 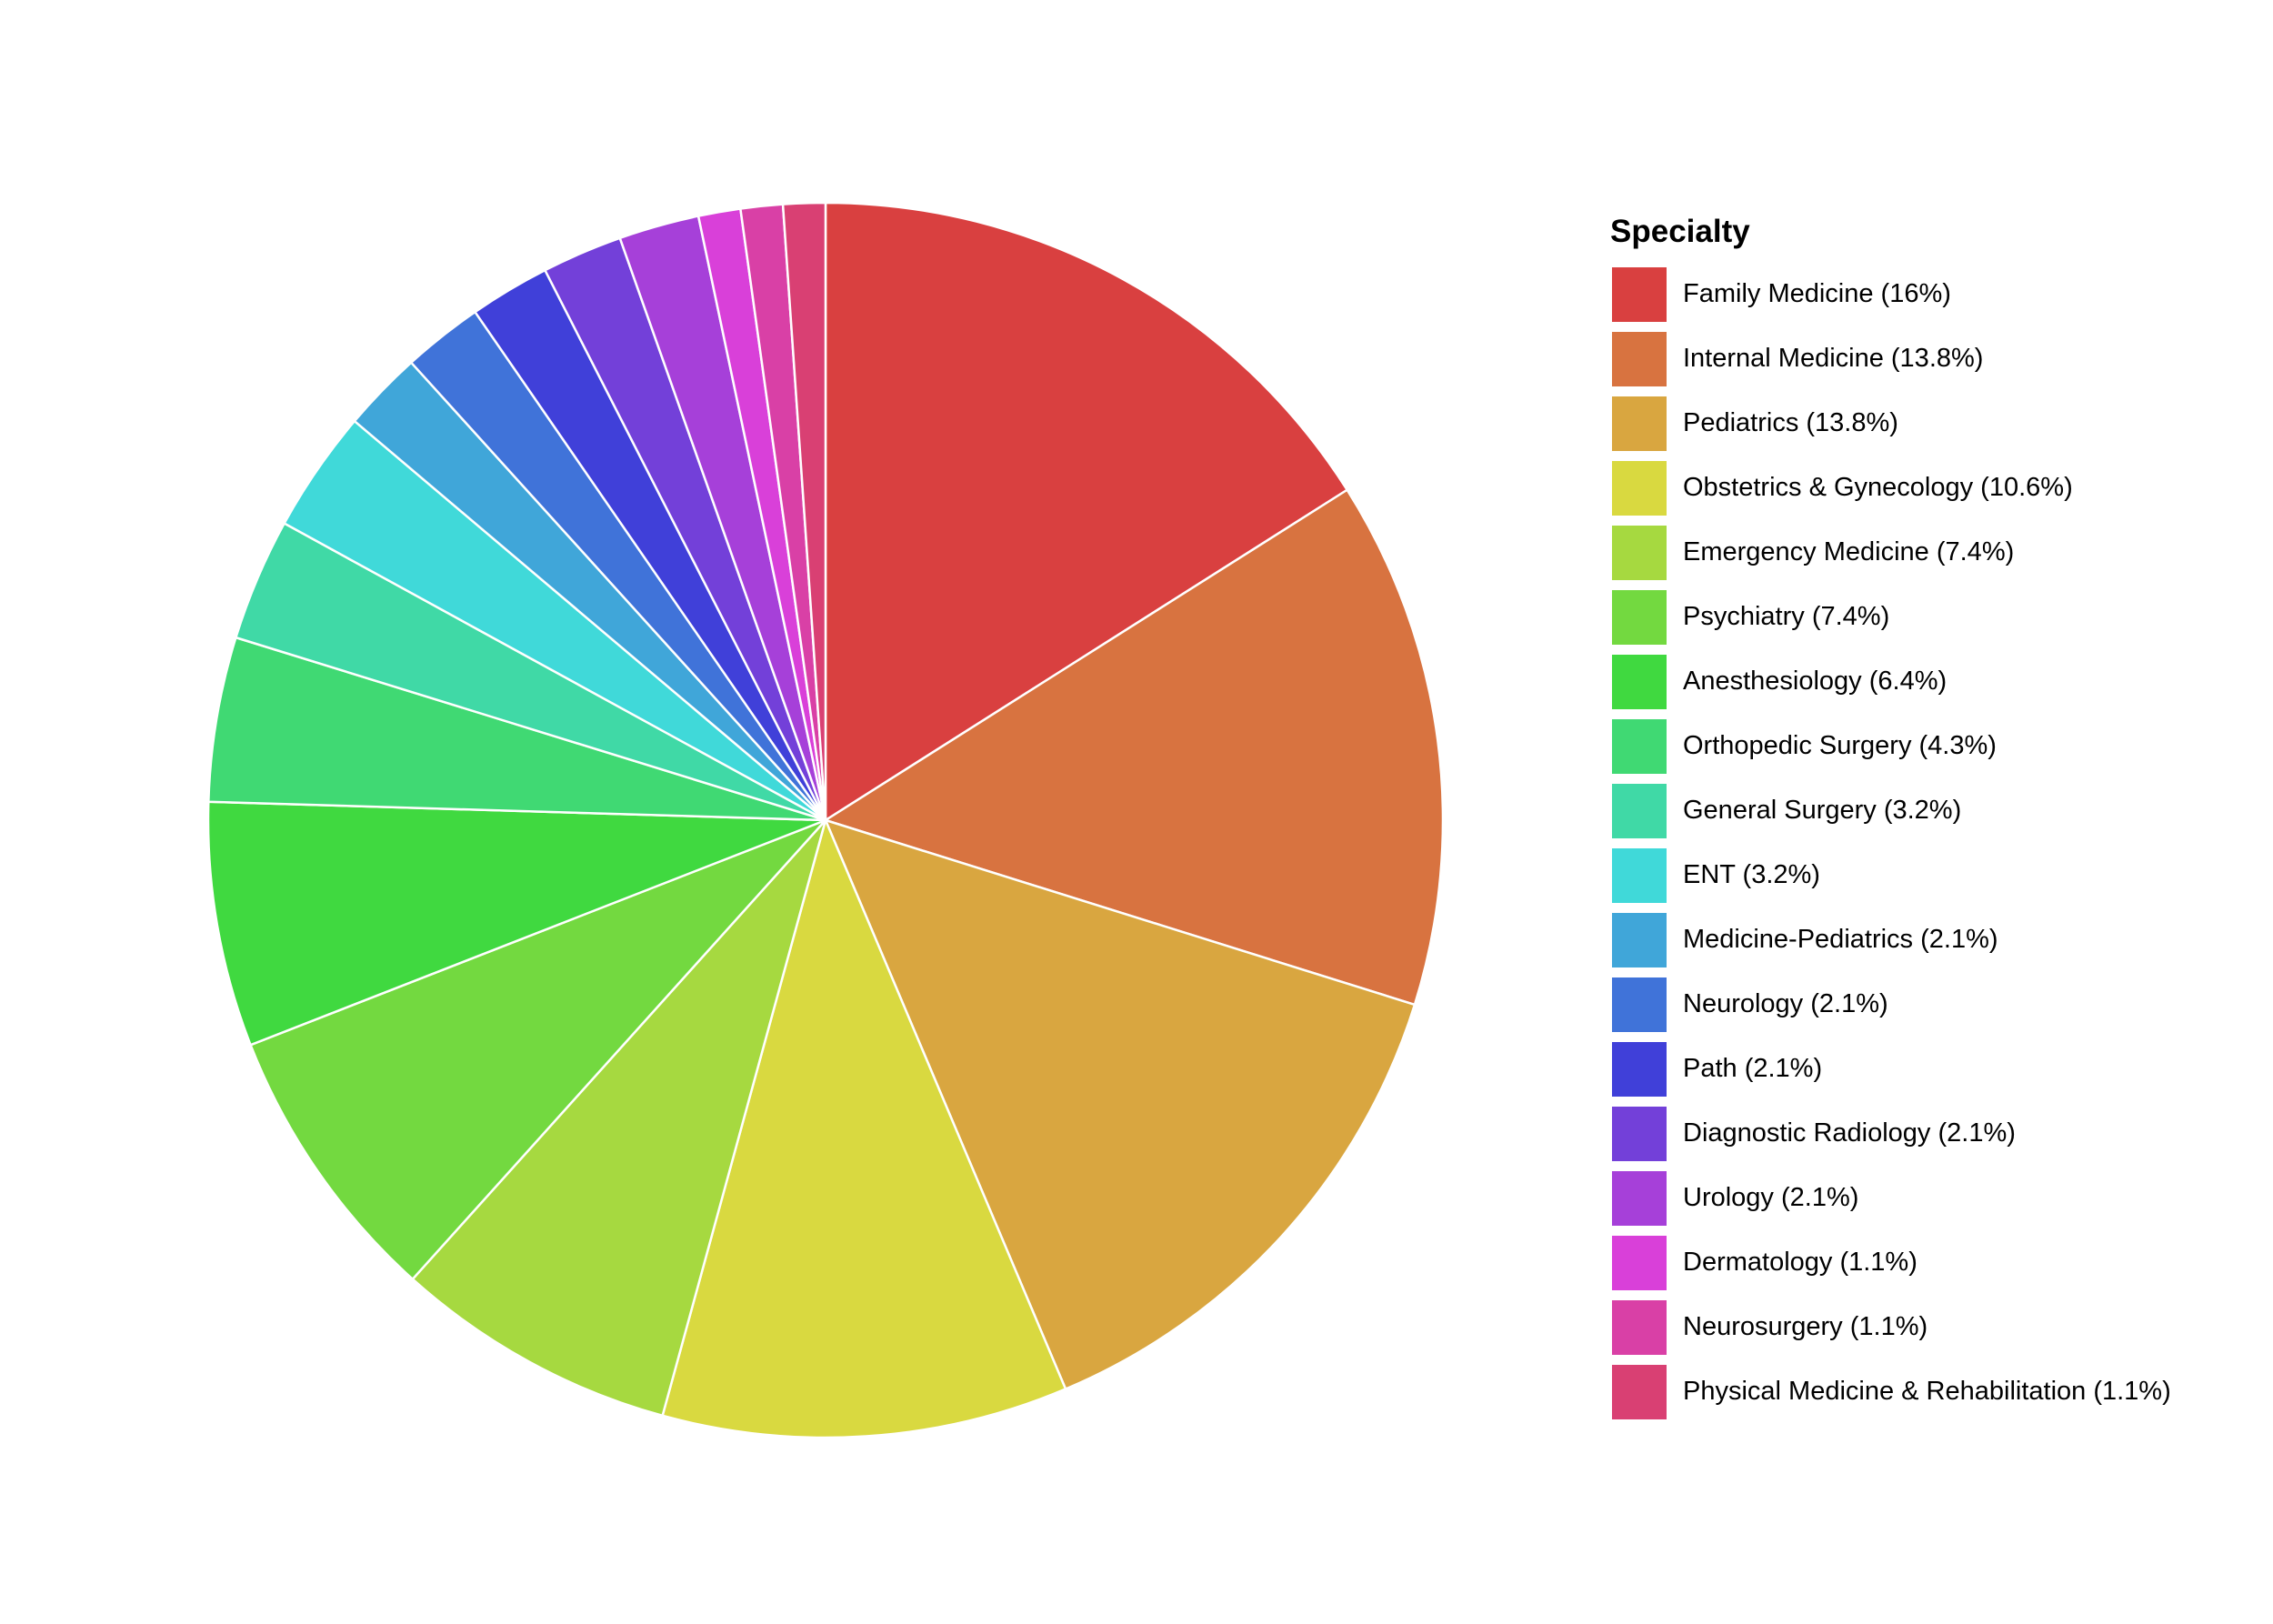 I want to click on pie-slice-pediatrics, so click(x=1120, y=1104).